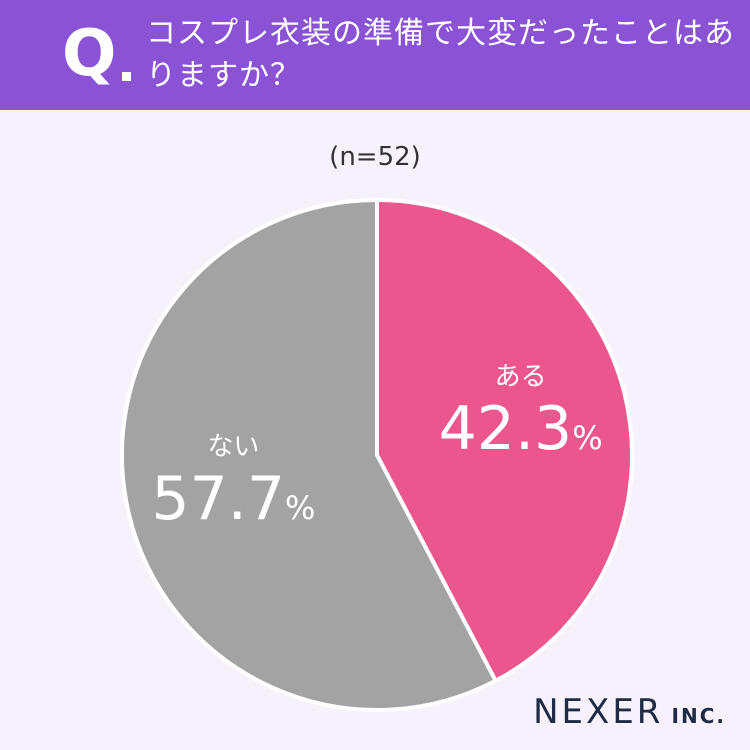  I want to click on sample-size-label: (n=52), so click(375, 157).